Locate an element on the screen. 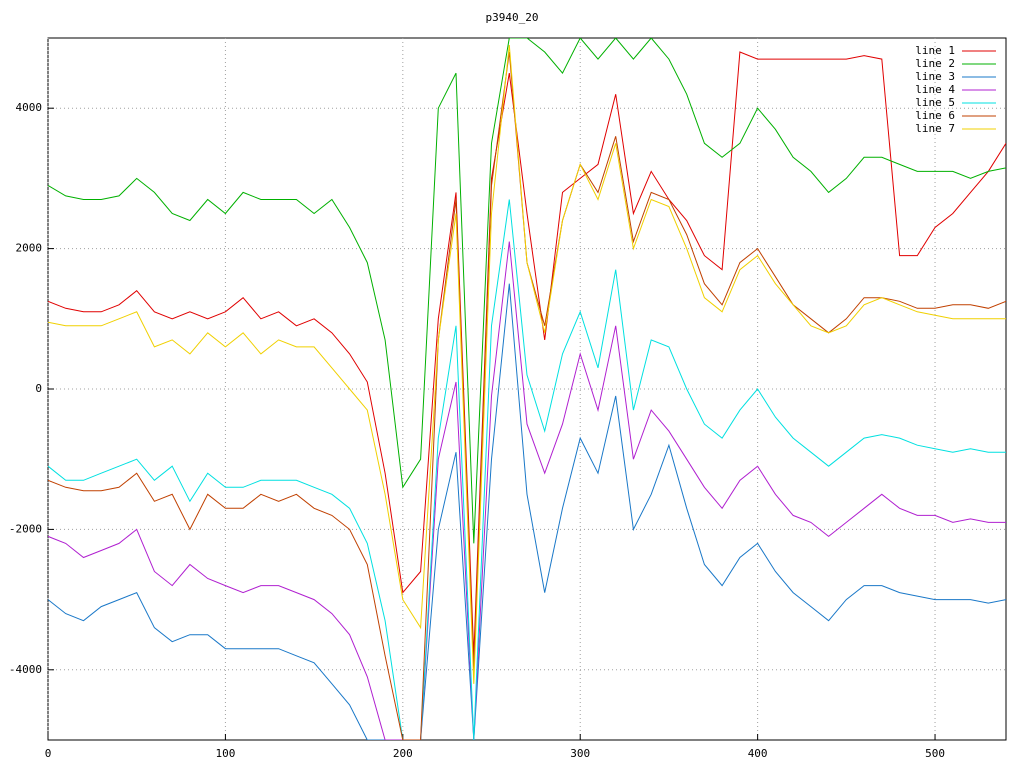 The width and height of the screenshot is (1024, 772). y-tick-label: -4000 is located at coordinates (25, 669).